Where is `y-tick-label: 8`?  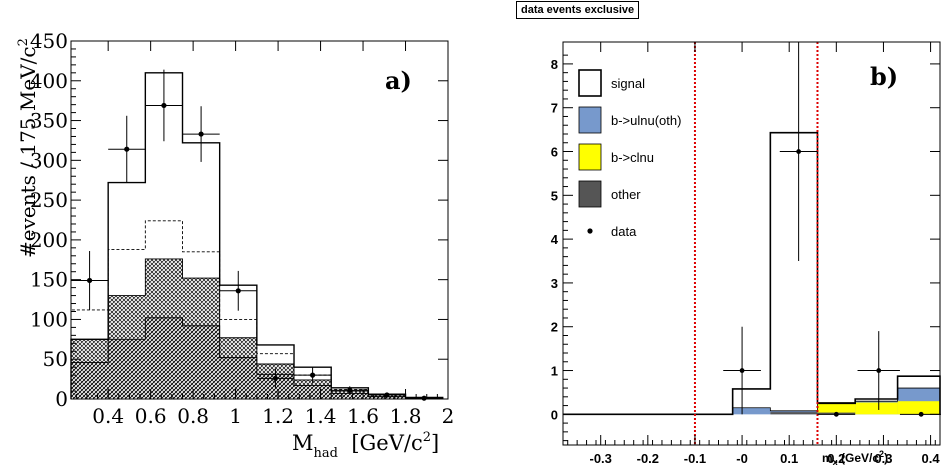 y-tick-label: 8 is located at coordinates (554, 64).